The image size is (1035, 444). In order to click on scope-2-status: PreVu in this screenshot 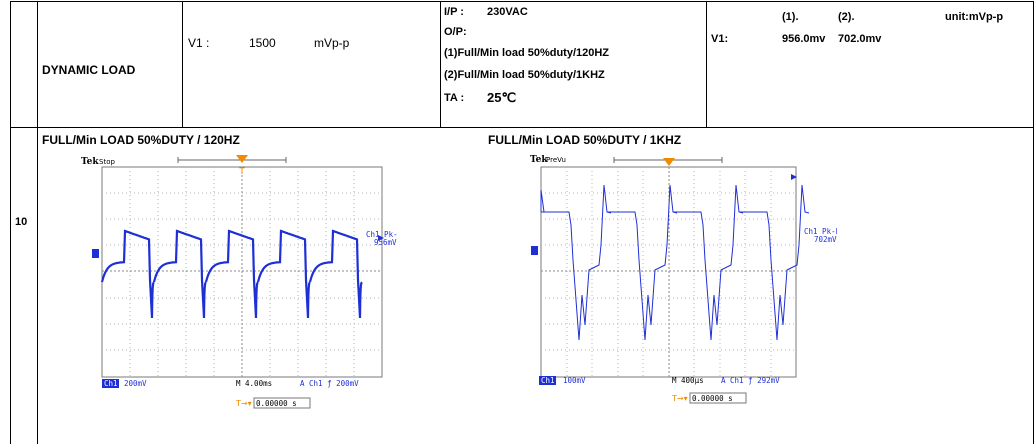, I will do `click(556, 160)`.